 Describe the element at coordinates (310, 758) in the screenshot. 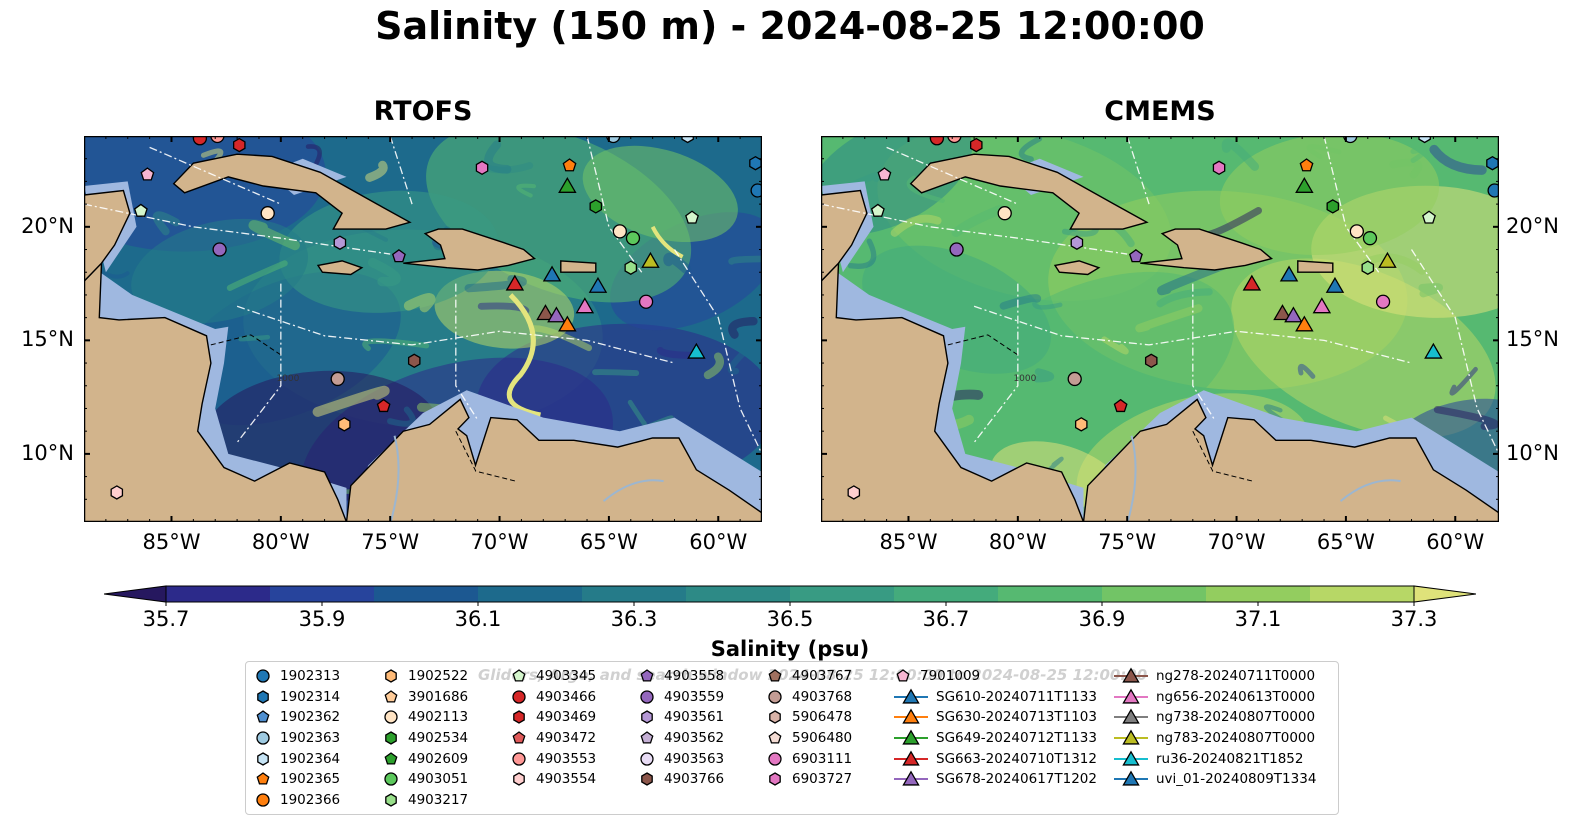

I see `legend-label: 1902364` at that location.